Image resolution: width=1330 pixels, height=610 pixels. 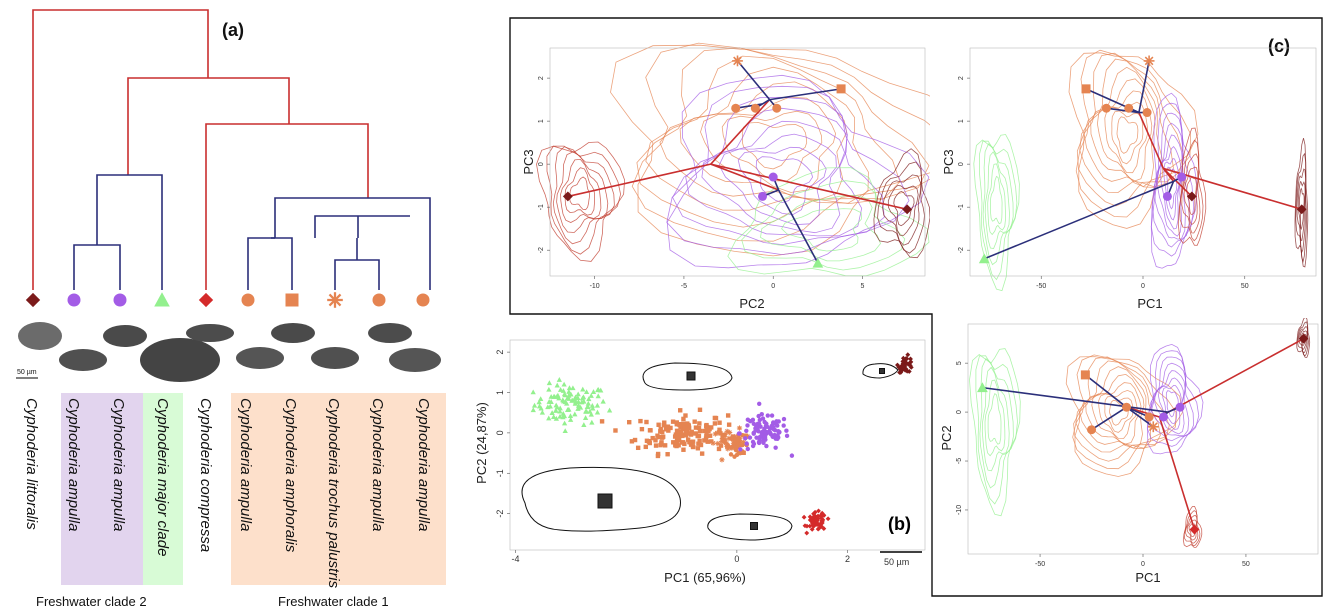 What do you see at coordinates (959, 363) in the screenshot?
I see `y-tick-label: 5` at bounding box center [959, 363].